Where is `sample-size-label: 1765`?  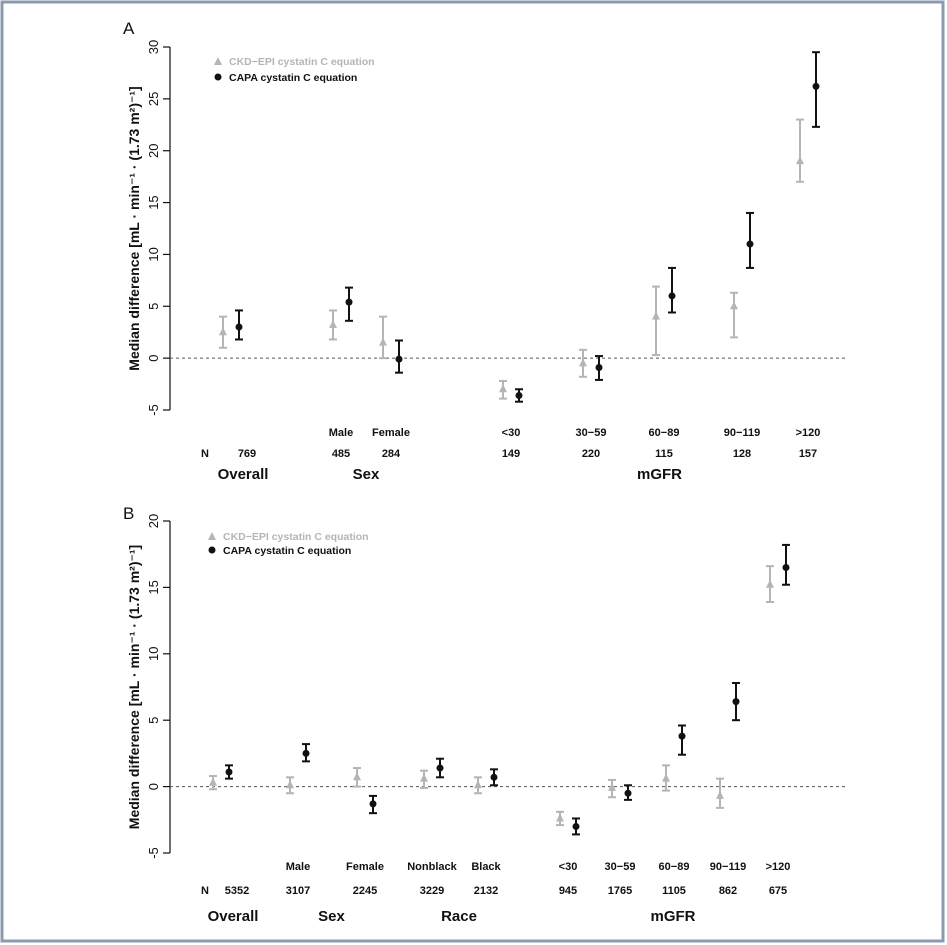
sample-size-label: 1765 is located at coordinates (620, 891).